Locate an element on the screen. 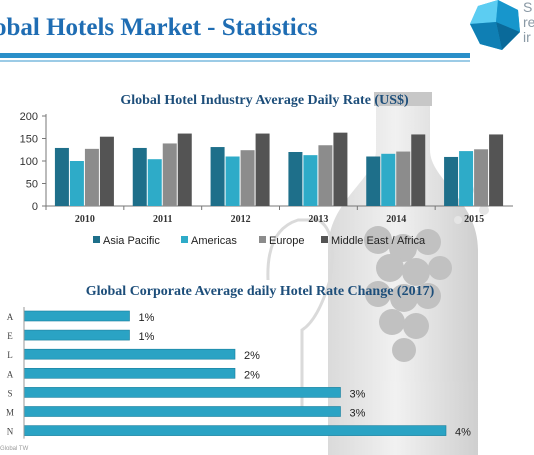 This screenshot has height=455, width=534. y-tick-label: 150 is located at coordinates (29, 140).